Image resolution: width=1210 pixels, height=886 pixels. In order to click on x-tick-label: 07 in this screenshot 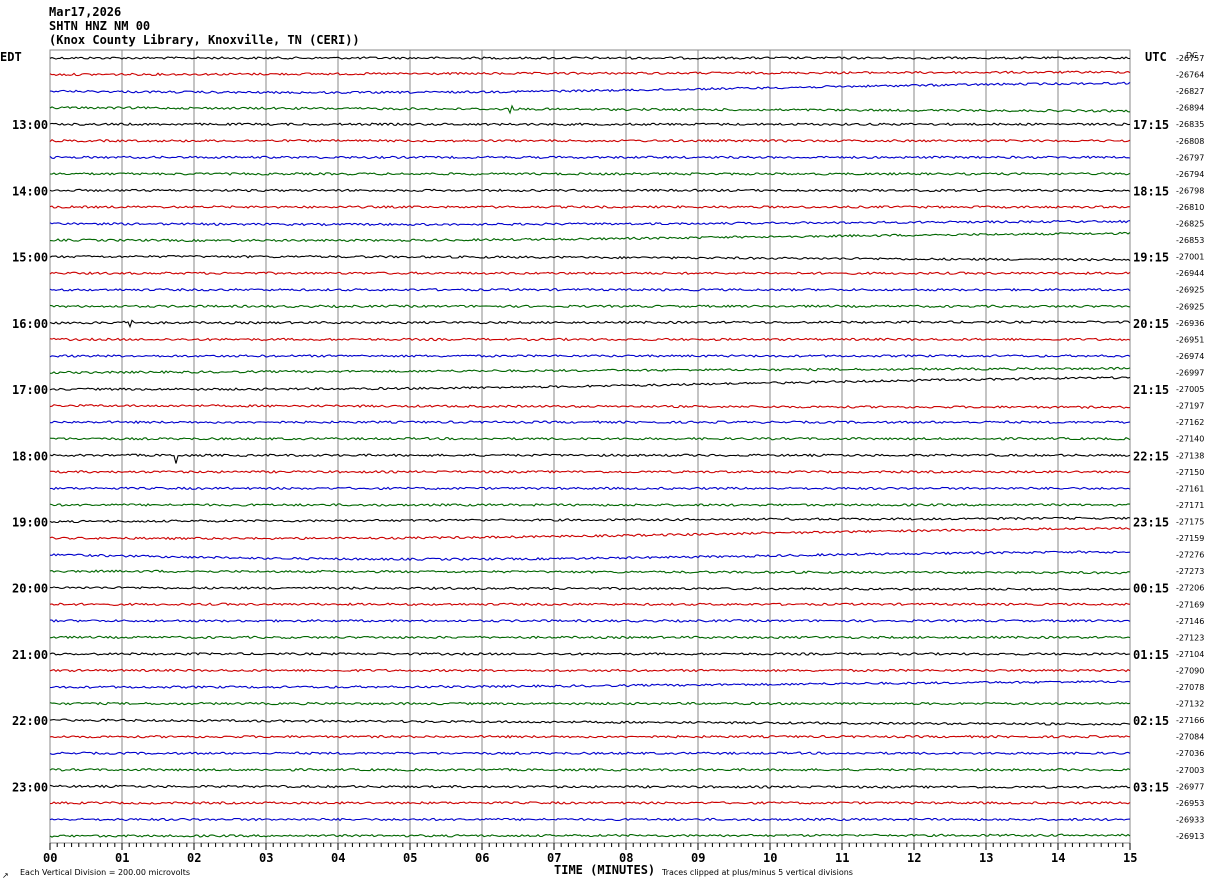, I will do `click(554, 858)`.